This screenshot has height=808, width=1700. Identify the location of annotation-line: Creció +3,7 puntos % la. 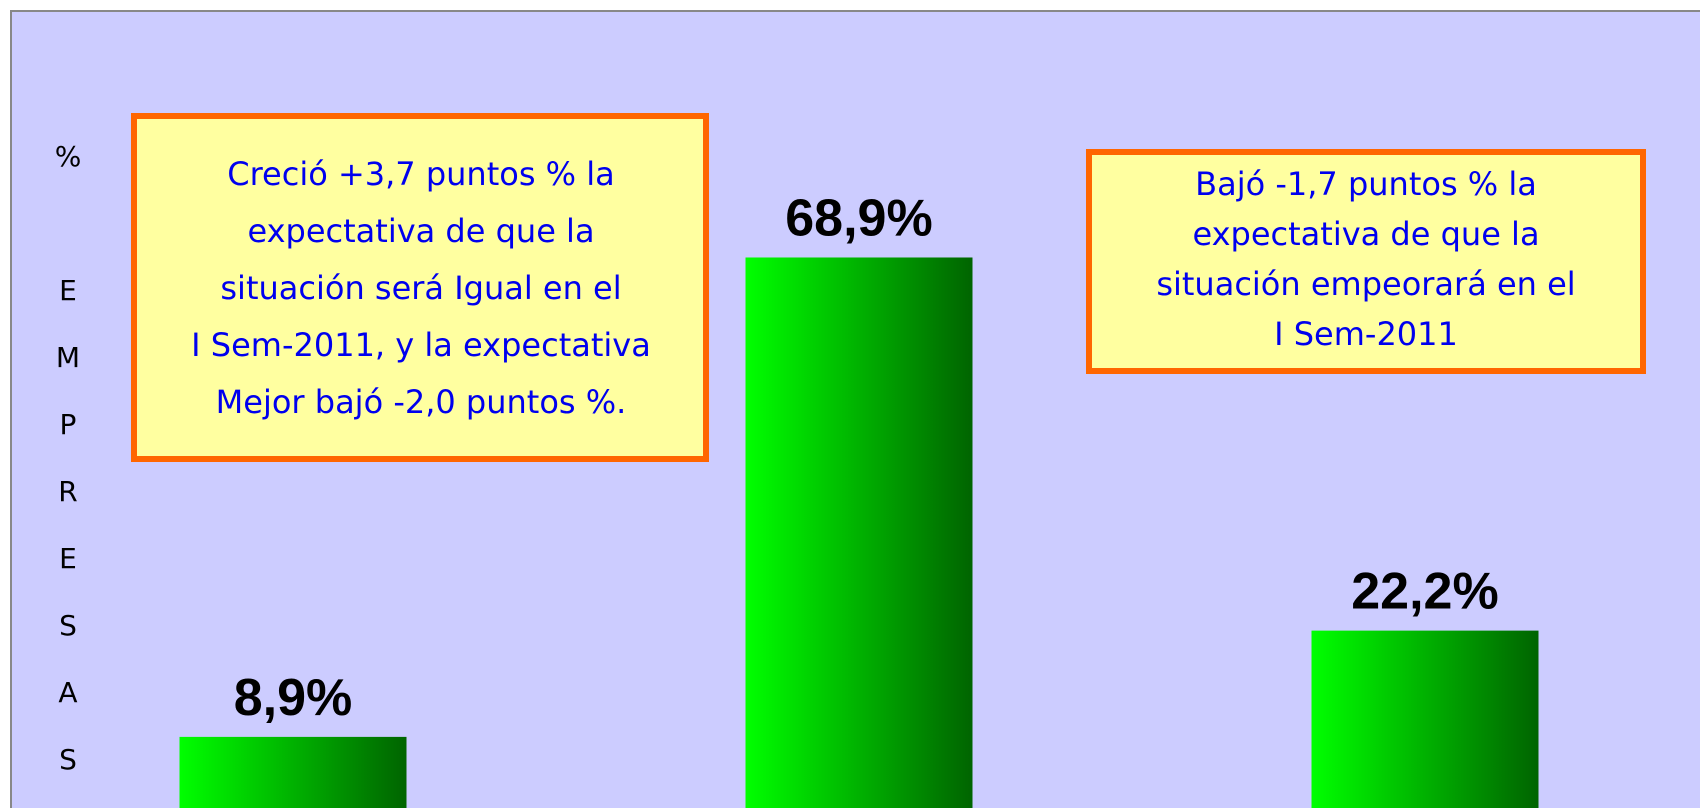
(421, 174).